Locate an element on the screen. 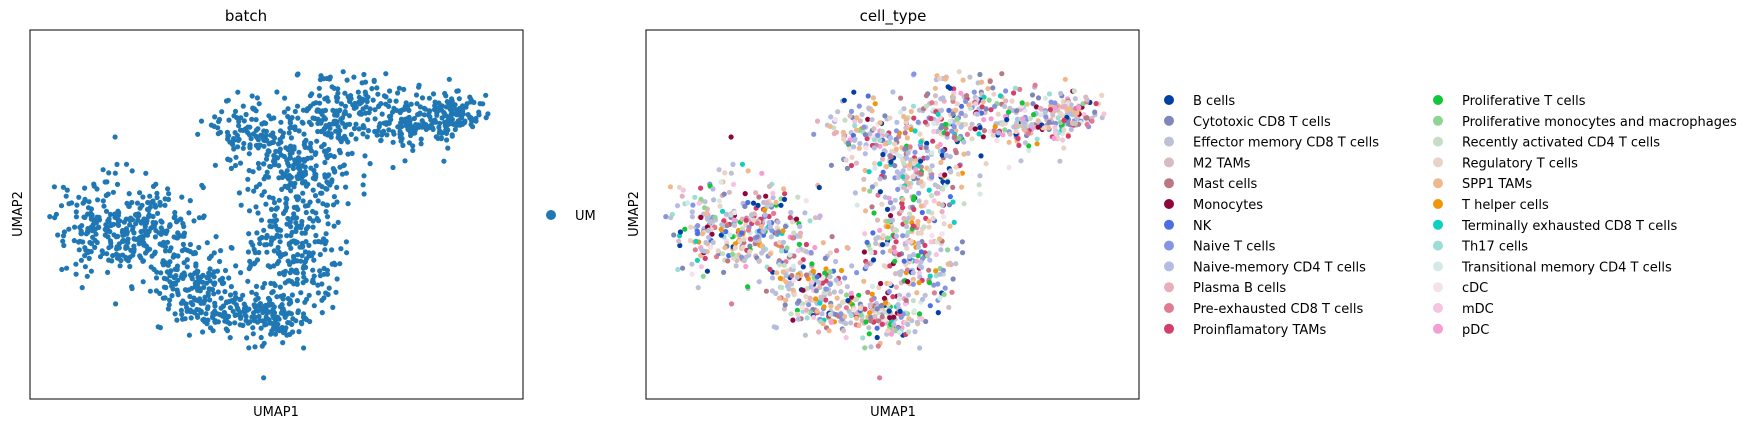 This screenshot has height=429, width=1764. batch-ylabel: UMAP2 is located at coordinates (18, 214).